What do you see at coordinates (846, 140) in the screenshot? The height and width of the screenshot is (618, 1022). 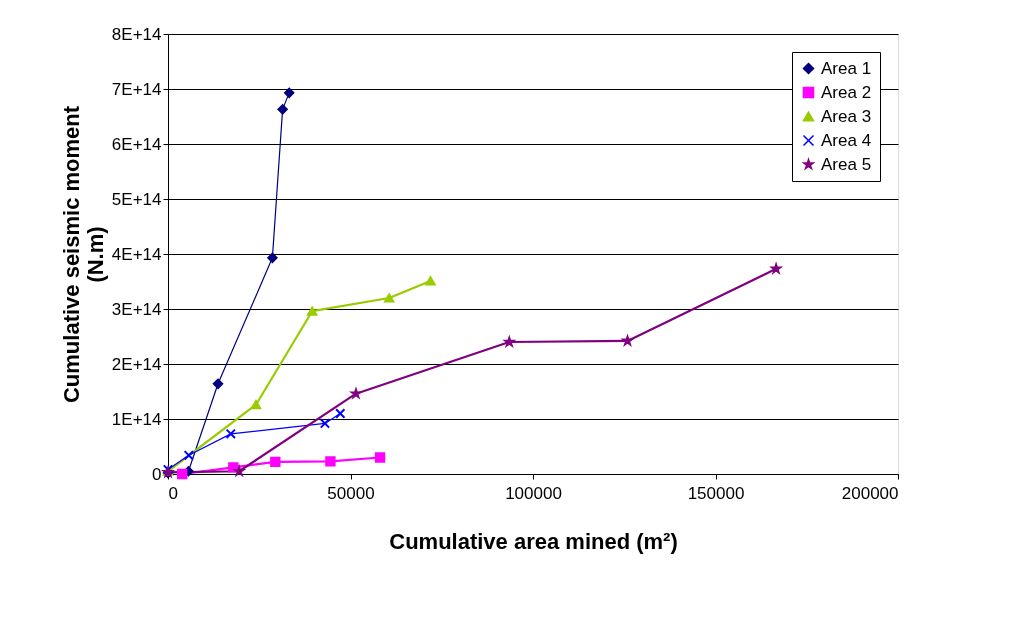 I see `legend-label: Area 4` at bounding box center [846, 140].